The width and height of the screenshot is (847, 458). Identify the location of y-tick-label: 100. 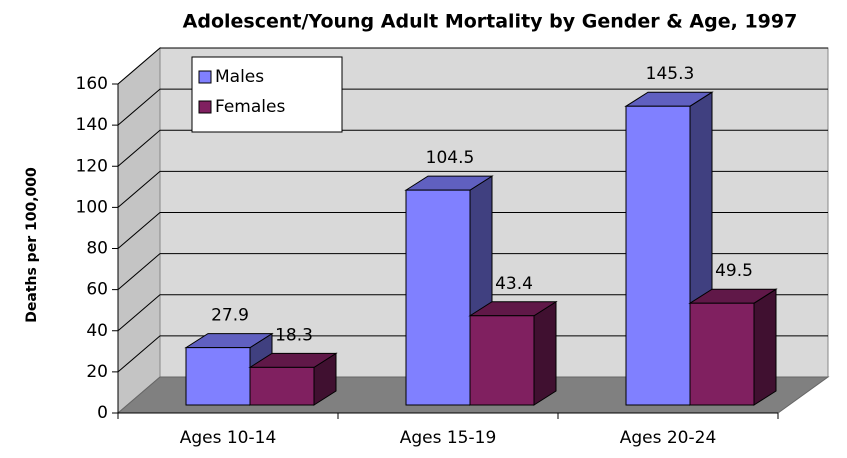
(92, 207).